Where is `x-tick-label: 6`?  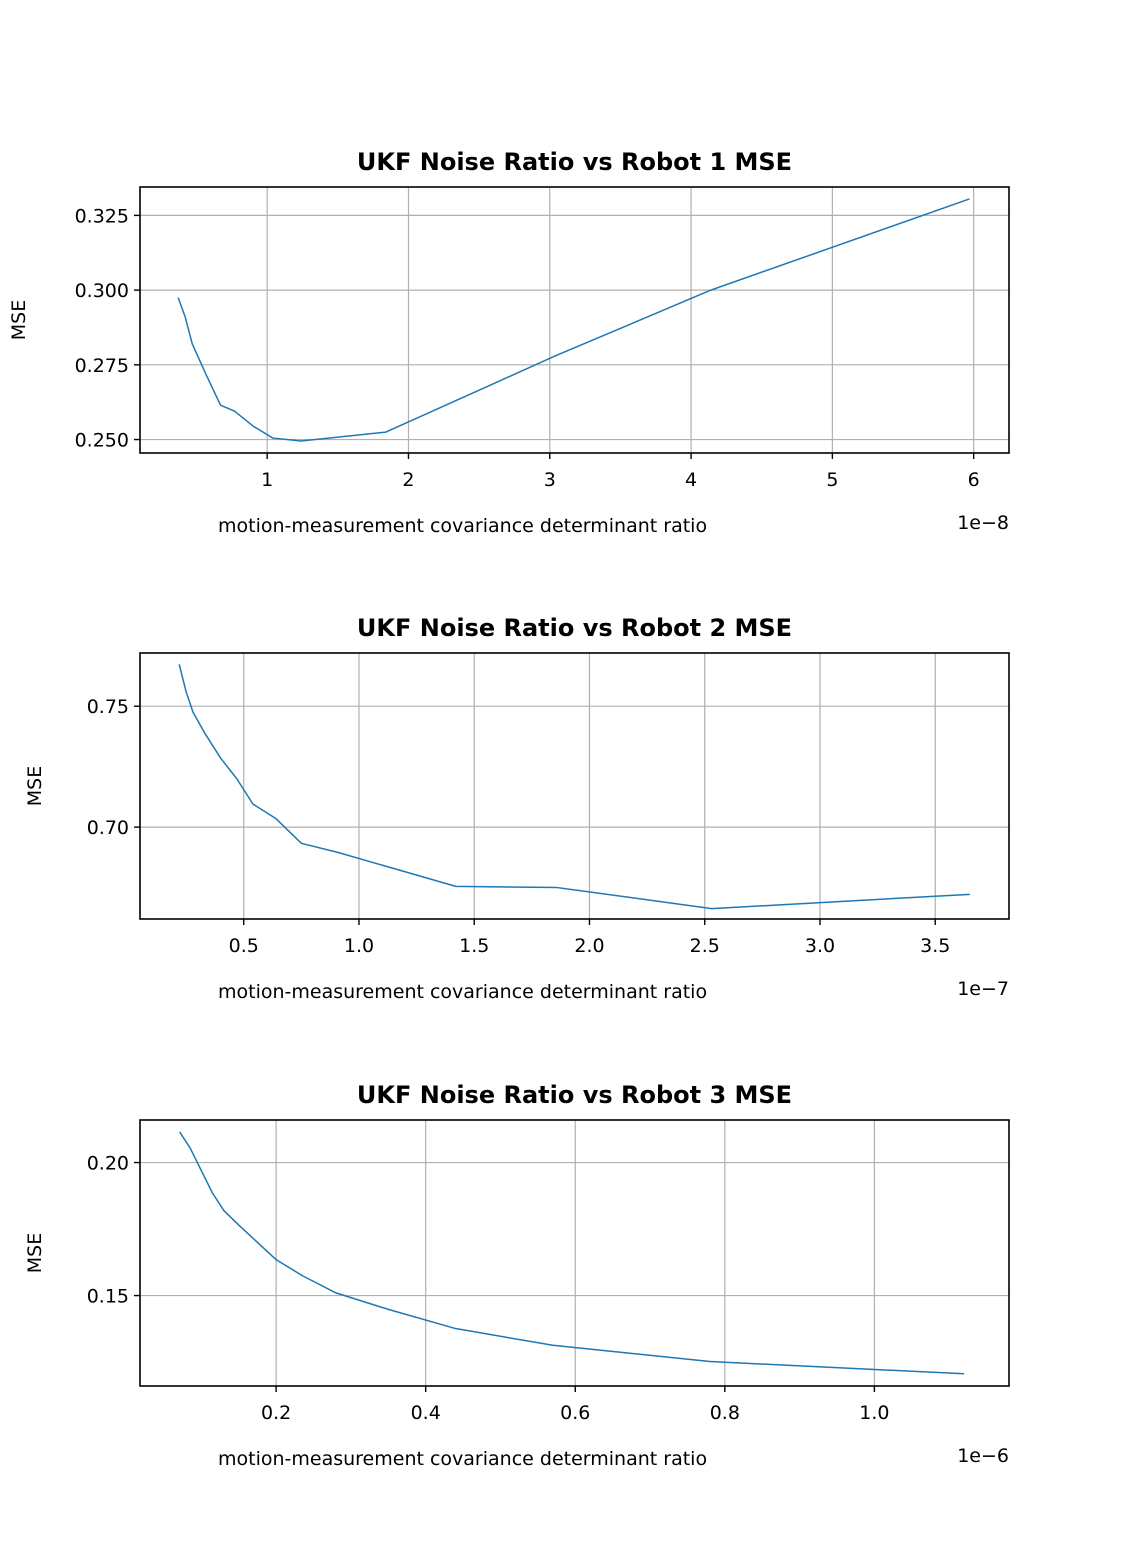
x-tick-label: 6 is located at coordinates (974, 480).